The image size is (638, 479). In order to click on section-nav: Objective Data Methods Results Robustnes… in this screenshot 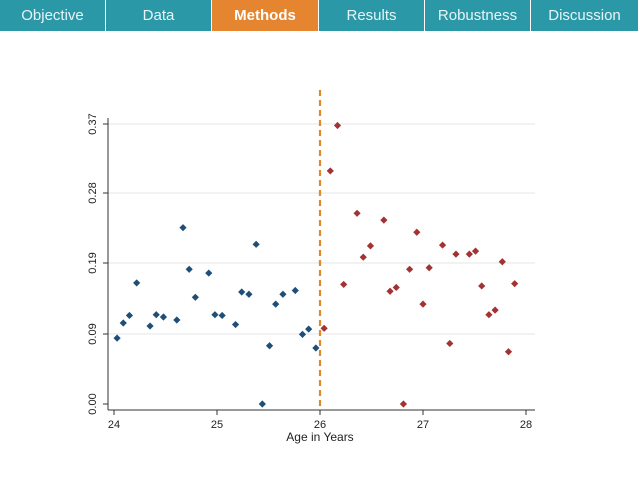, I will do `click(319, 15)`.